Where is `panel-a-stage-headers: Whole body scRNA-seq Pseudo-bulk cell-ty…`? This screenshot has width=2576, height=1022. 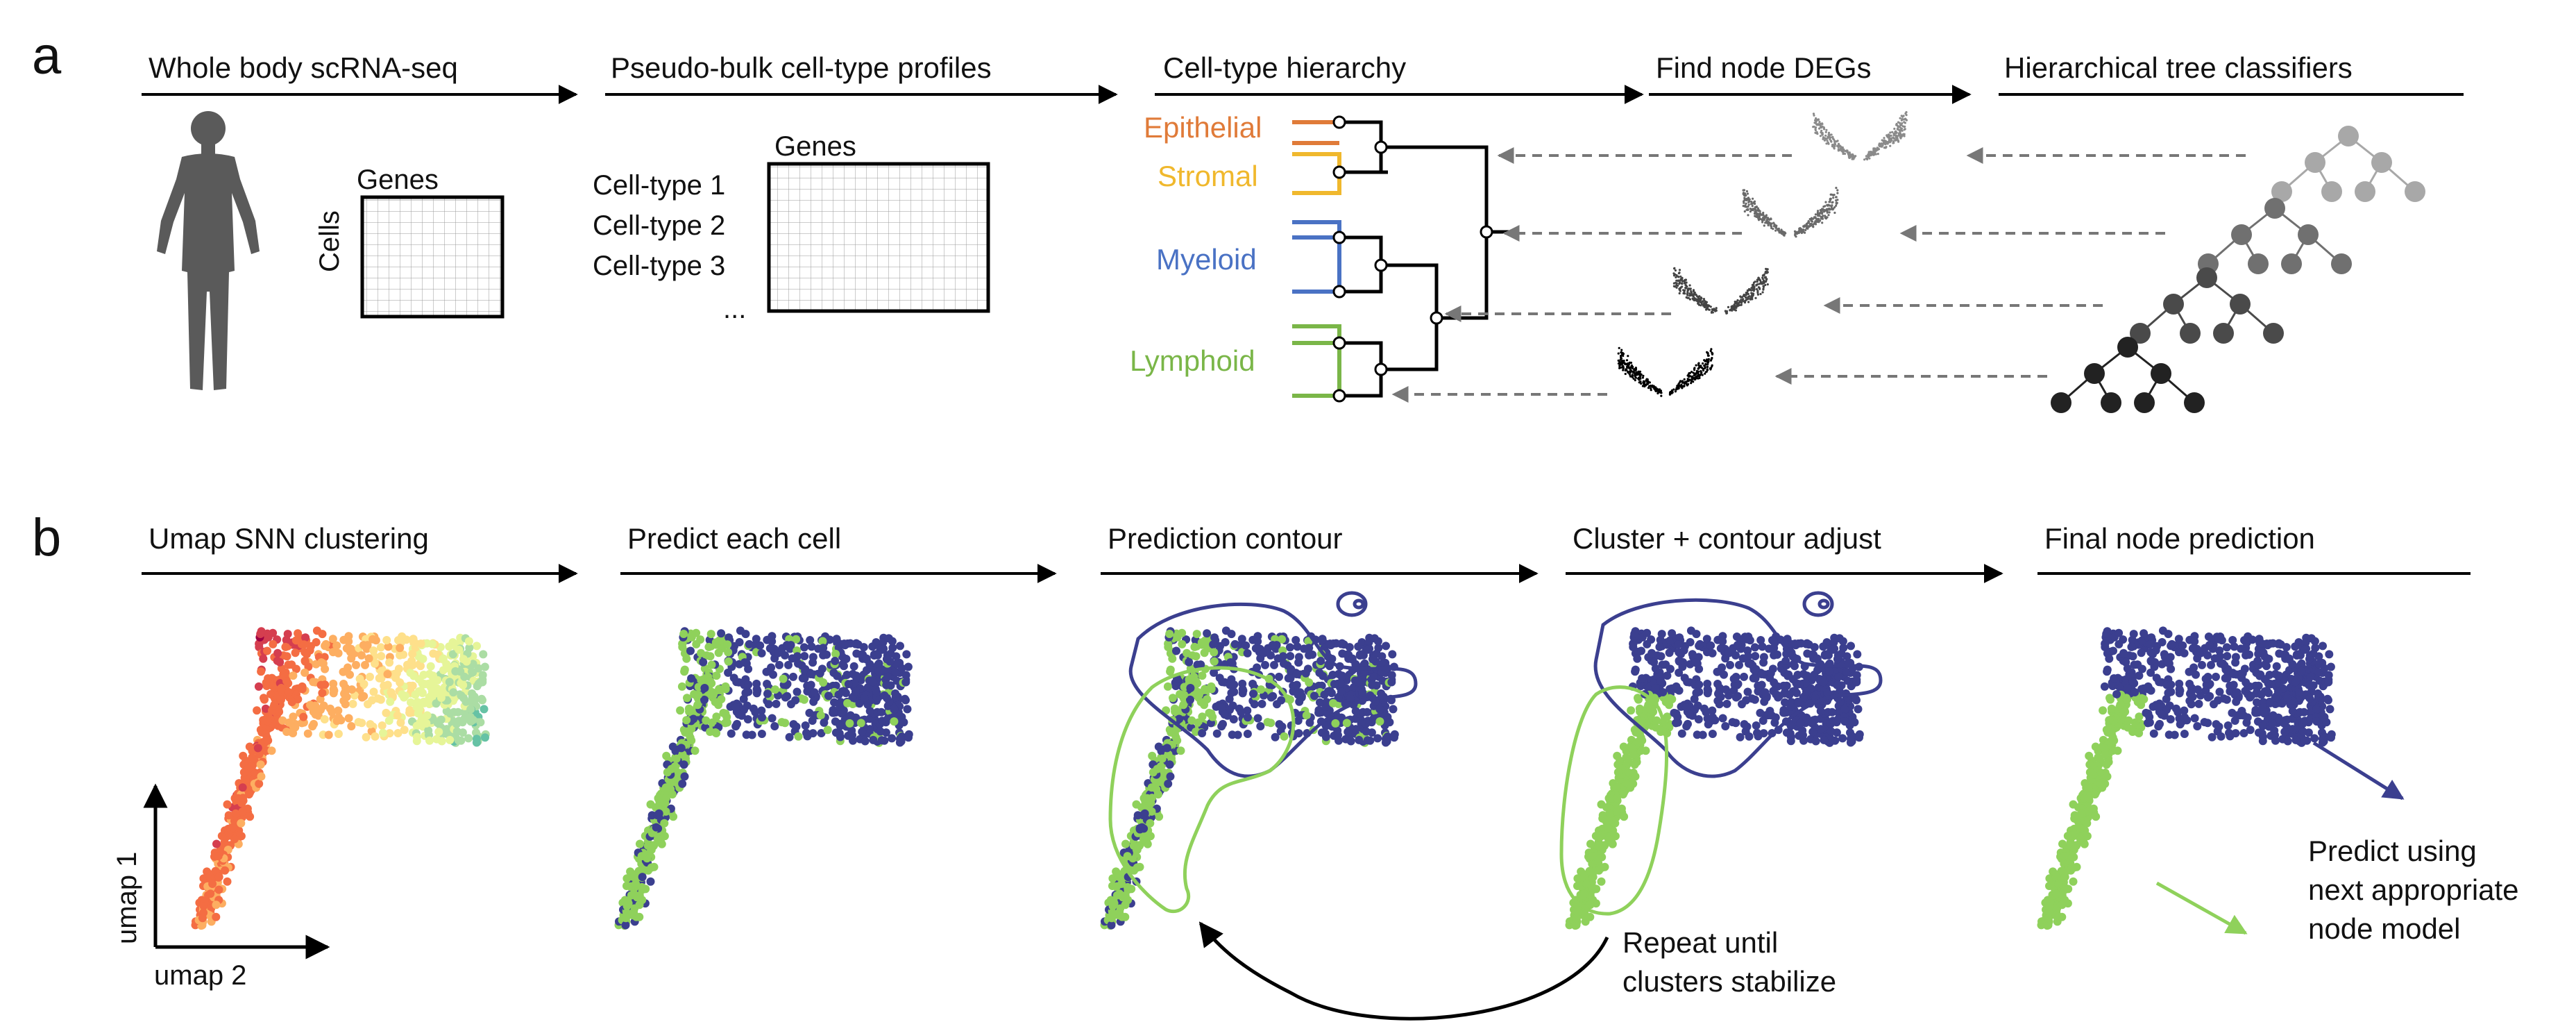 panel-a-stage-headers: Whole body scRNA-seq Pseudo-bulk cell-ty… is located at coordinates (1303, 77).